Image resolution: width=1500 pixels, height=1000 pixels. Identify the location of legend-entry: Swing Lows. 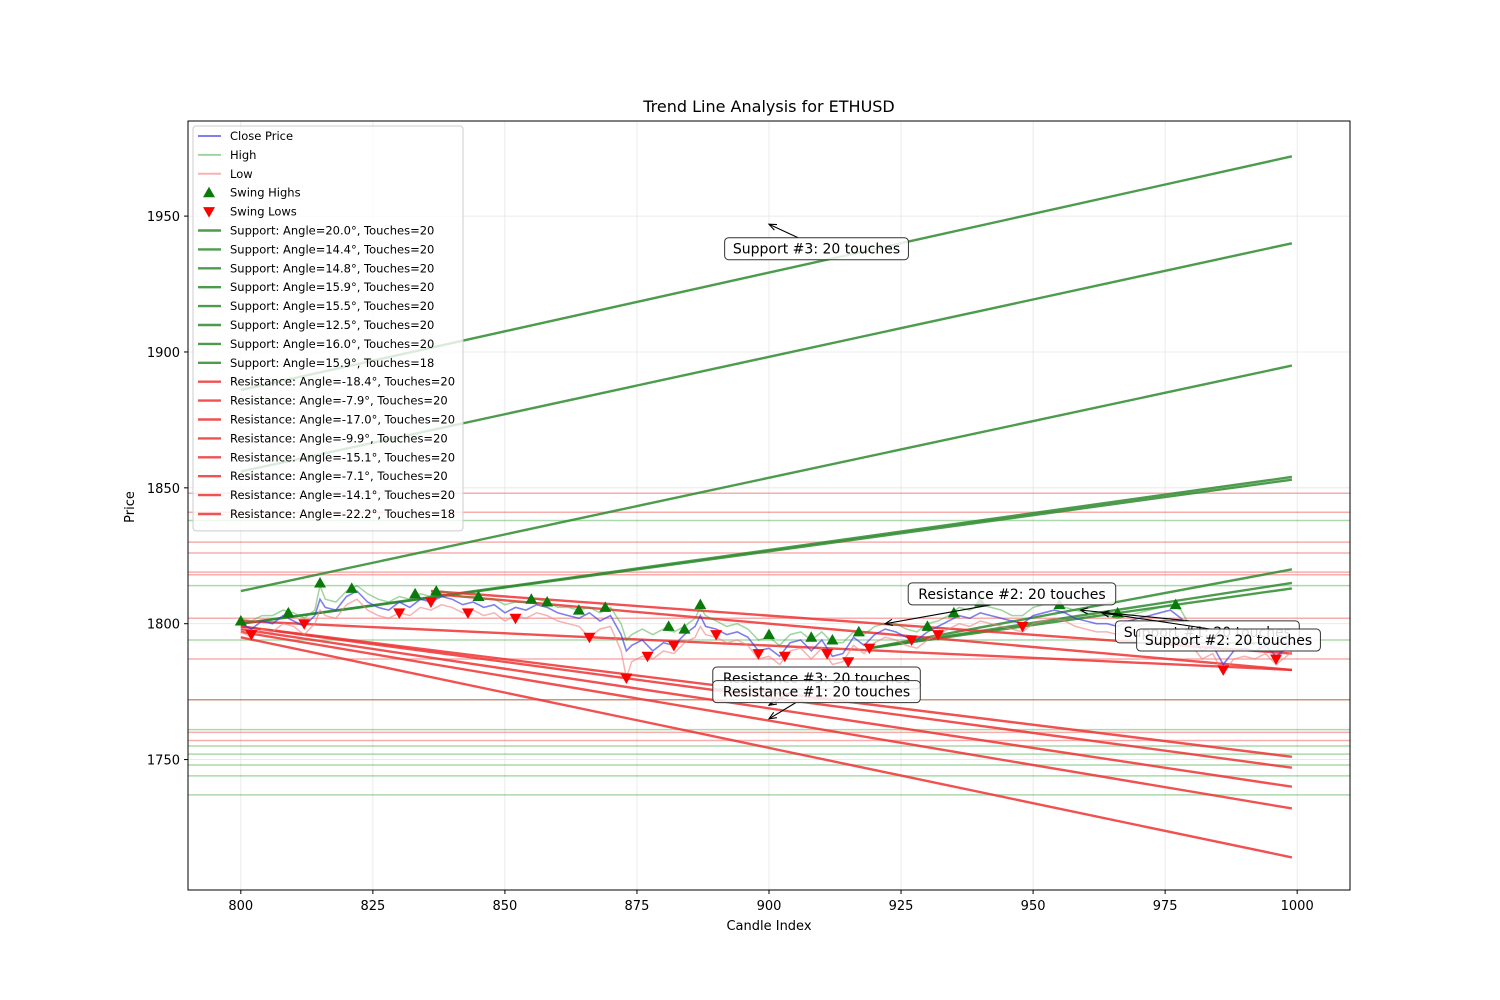
(263, 212).